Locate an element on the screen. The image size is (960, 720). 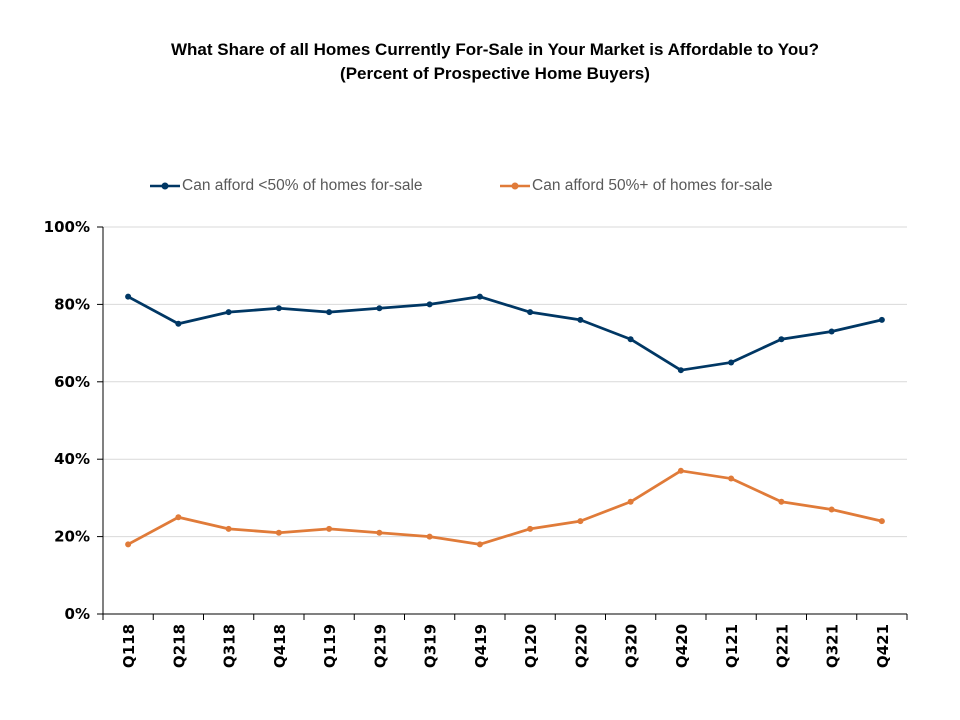
x-tick-label-Q221: Q221 is located at coordinates (782, 646).